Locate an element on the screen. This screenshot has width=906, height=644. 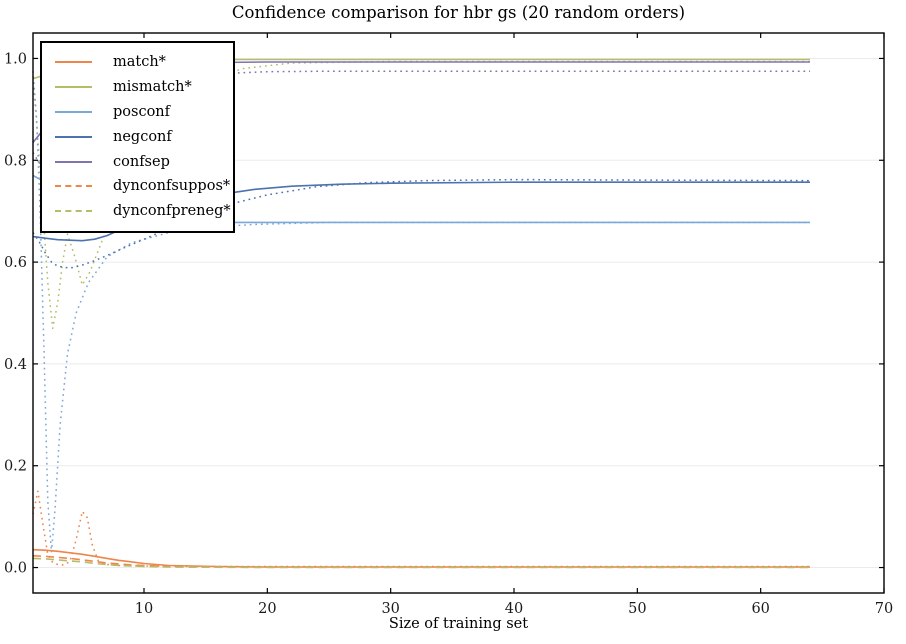
legend-item-match: match* is located at coordinates (137, 62).